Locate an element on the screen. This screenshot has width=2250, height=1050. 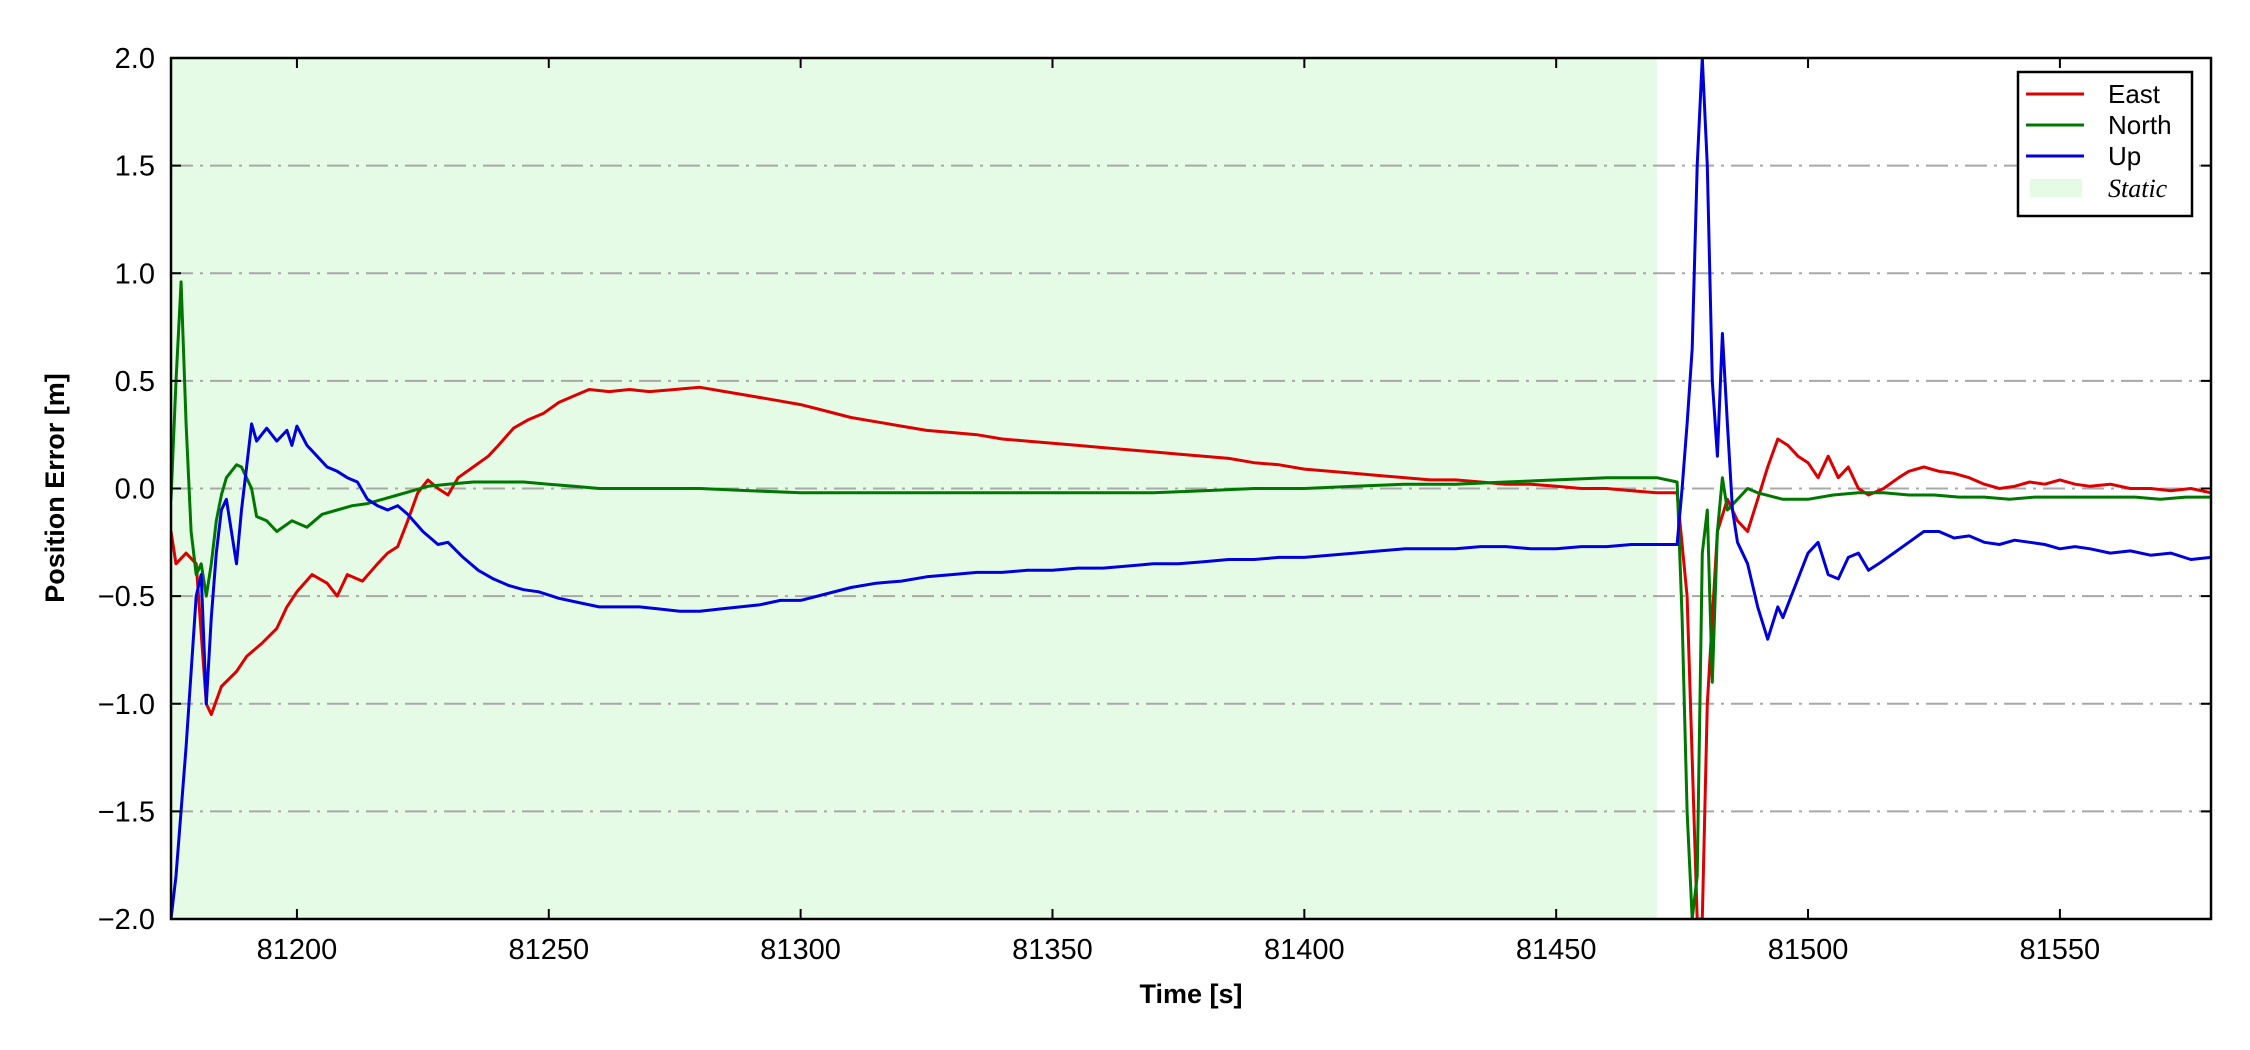
x-tick-label: 81350 is located at coordinates (1052, 950).